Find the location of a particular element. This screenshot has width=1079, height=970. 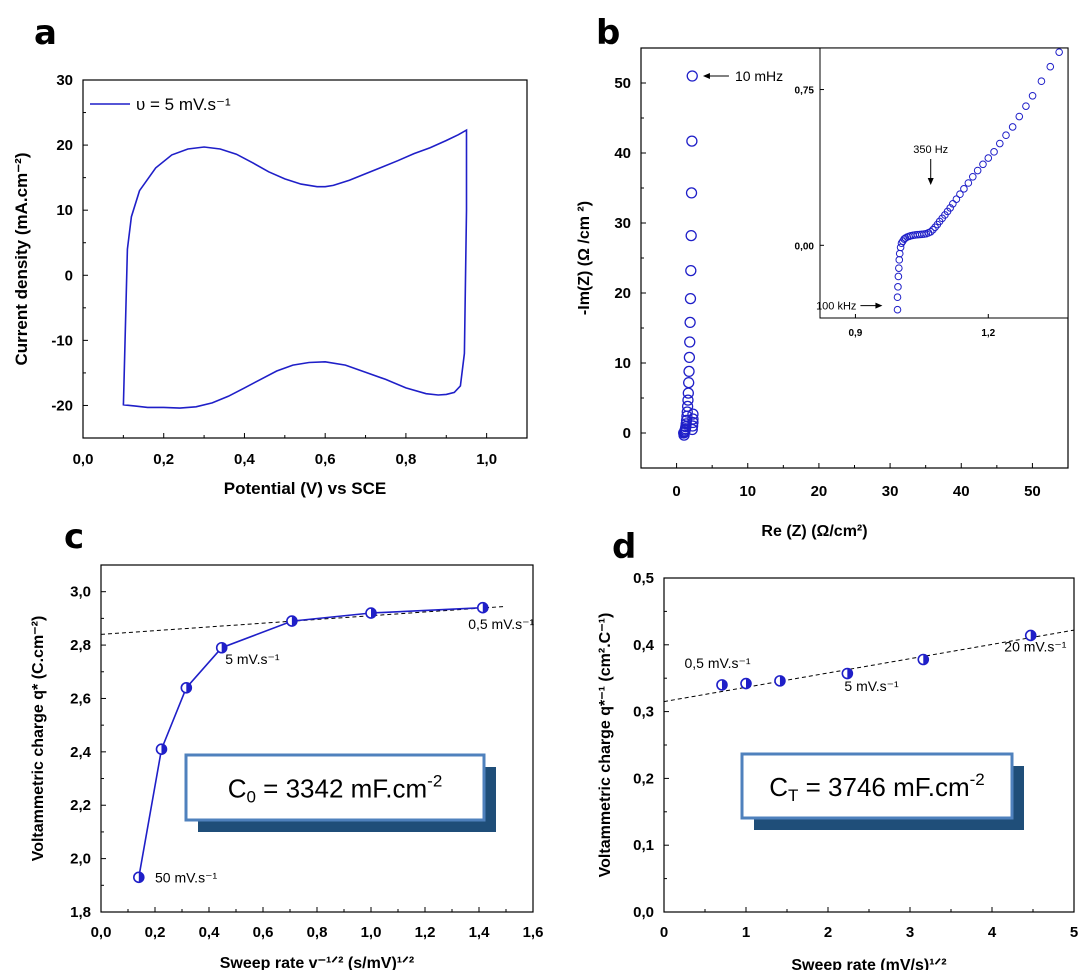

y-tick-label: -20 is located at coordinates (62, 405).